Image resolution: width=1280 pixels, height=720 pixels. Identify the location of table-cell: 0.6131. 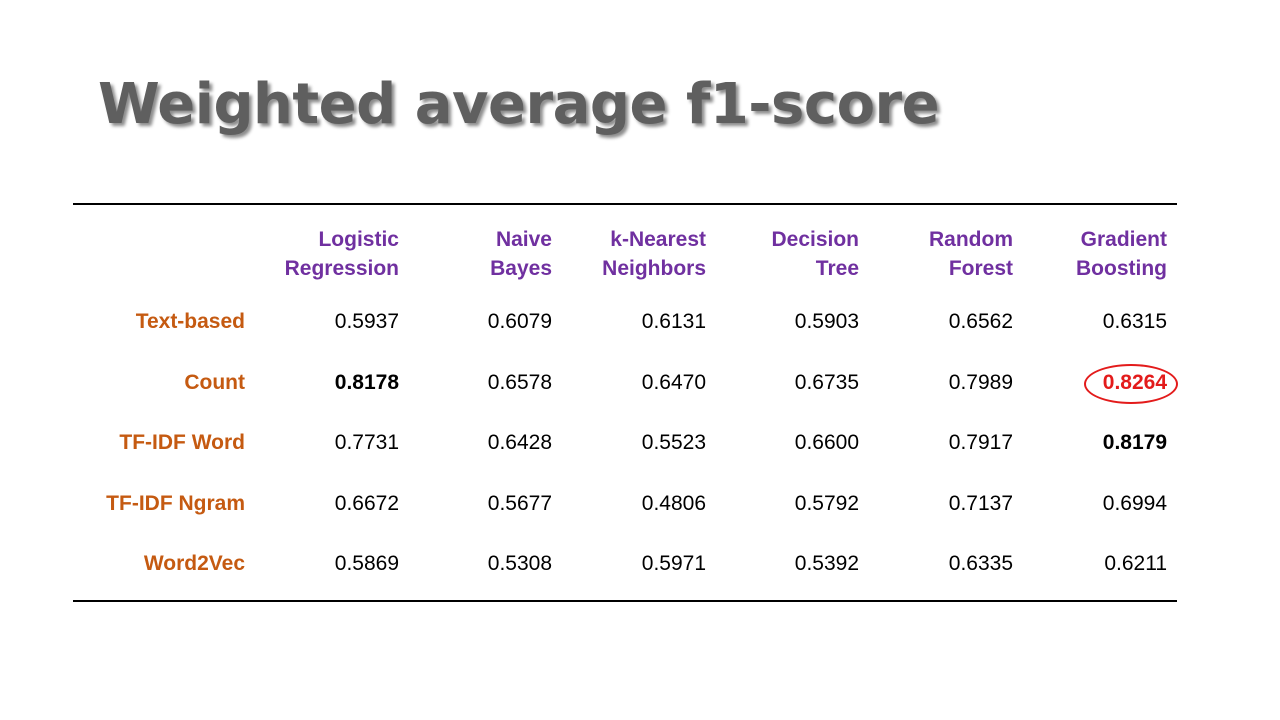
(673, 321).